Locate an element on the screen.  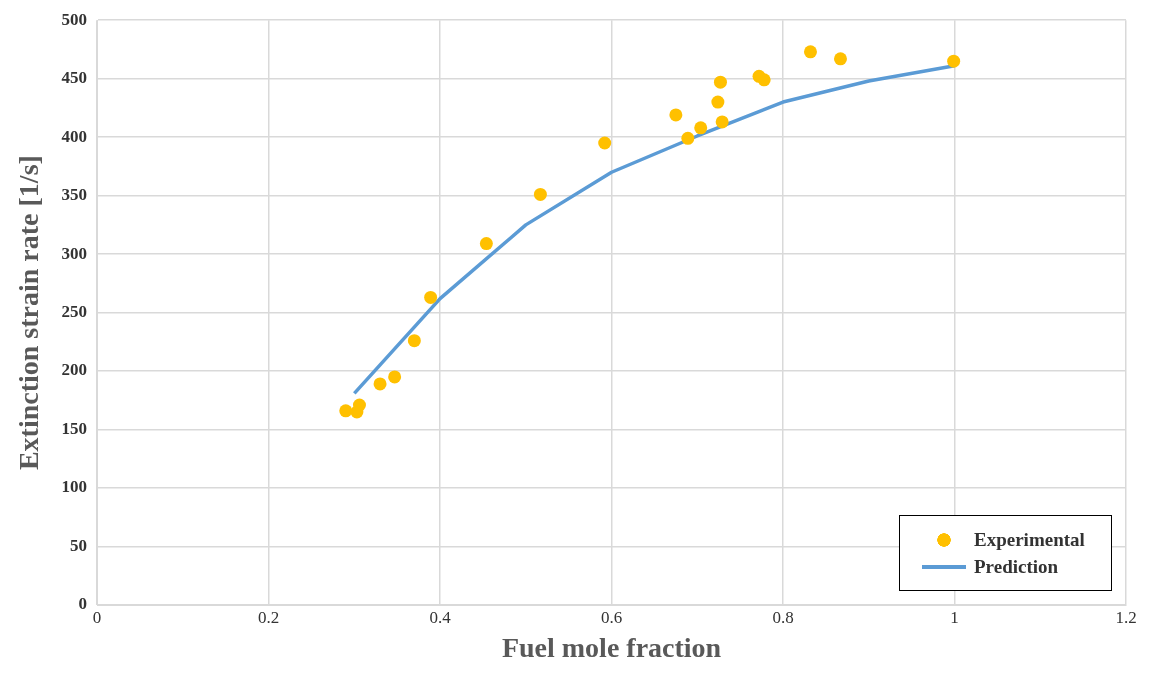
x-tick-label: 0.8 is located at coordinates (783, 617).